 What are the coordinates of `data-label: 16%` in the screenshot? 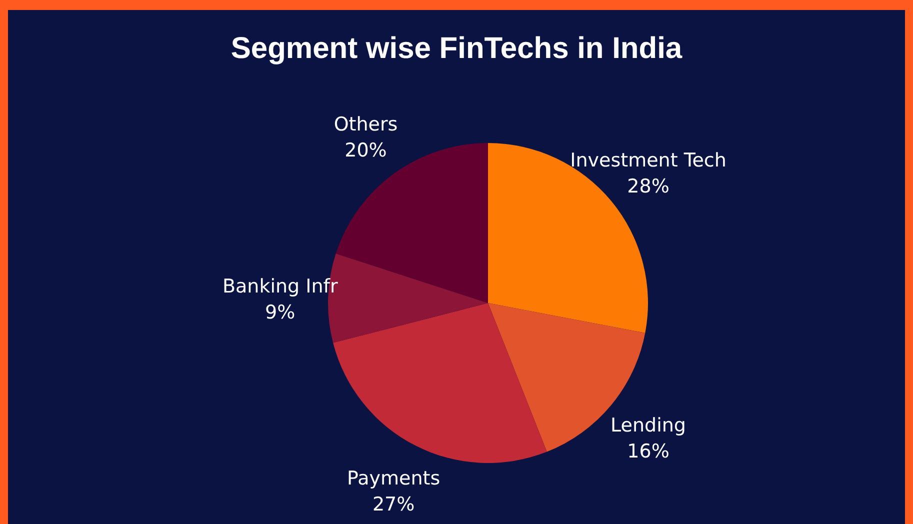 It's located at (648, 451).